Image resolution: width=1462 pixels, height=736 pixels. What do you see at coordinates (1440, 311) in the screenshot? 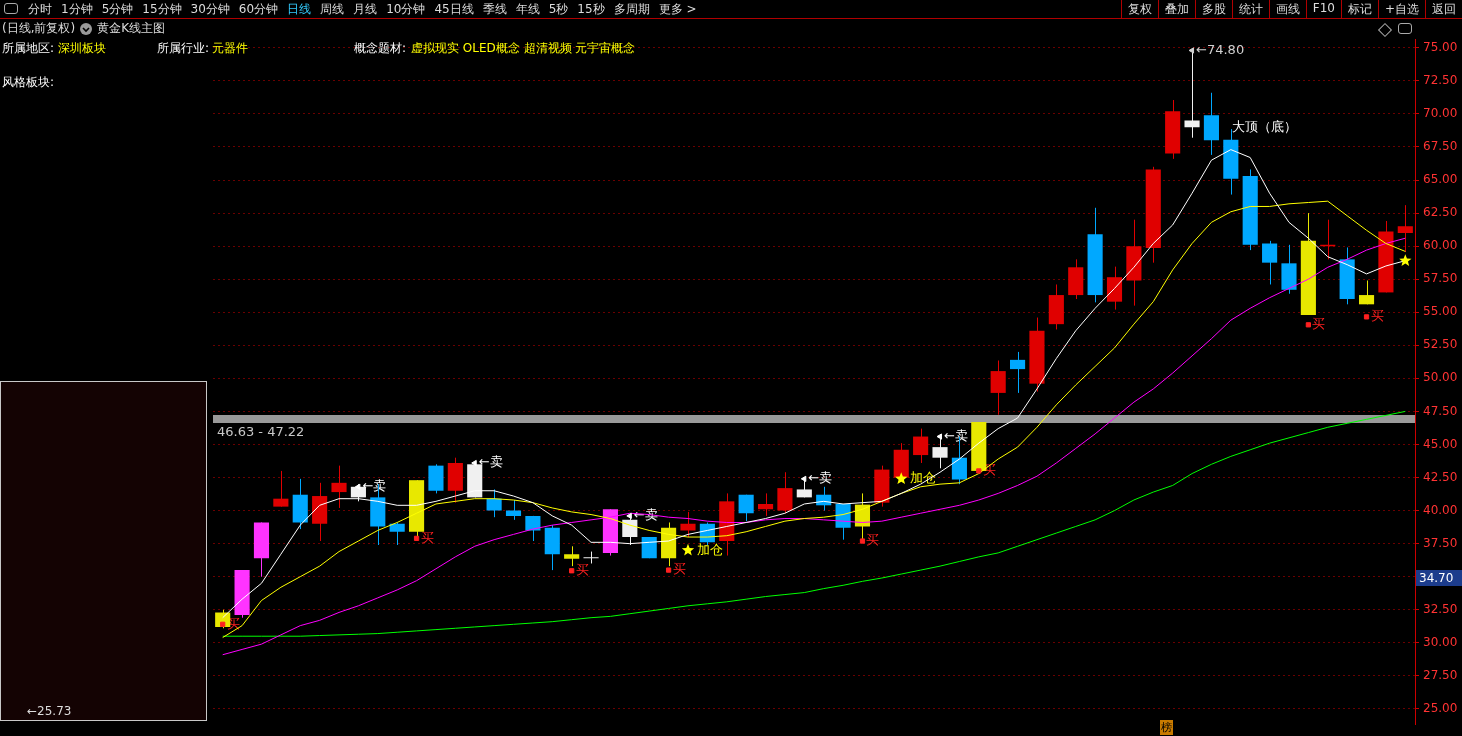
I see `y-tick-label: 55.00` at bounding box center [1440, 311].